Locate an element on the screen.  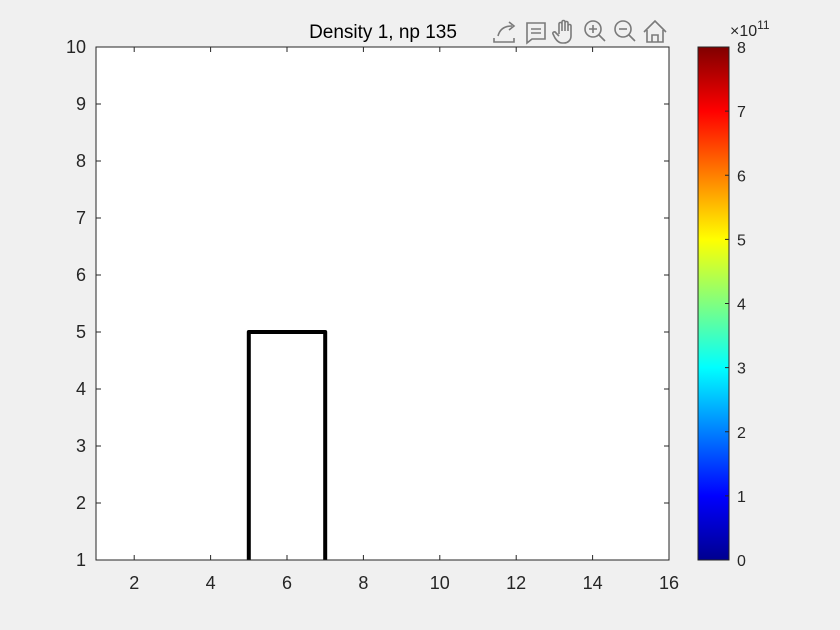
home-icon is located at coordinates (655, 31).